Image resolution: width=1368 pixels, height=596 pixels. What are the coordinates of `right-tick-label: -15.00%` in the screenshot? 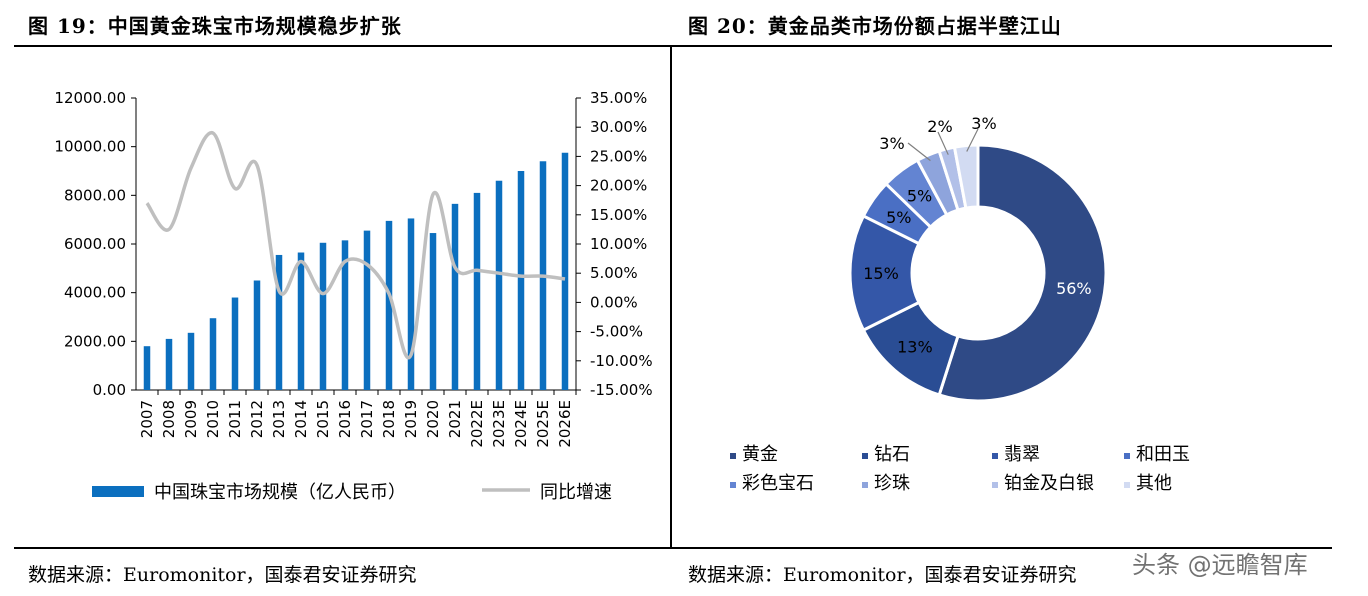 It's located at (621, 390).